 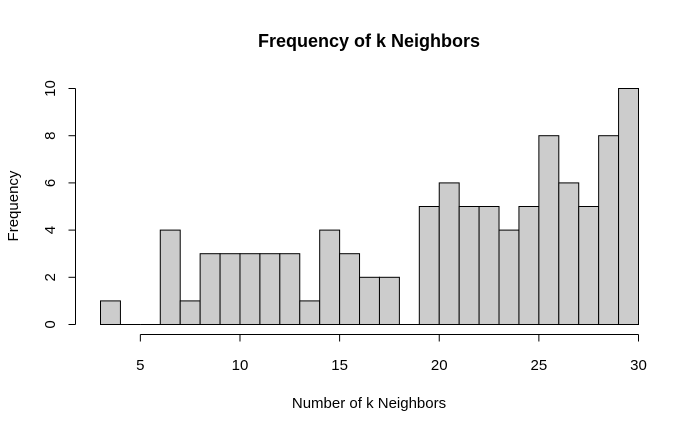 What do you see at coordinates (439, 365) in the screenshot?
I see `x-tick-label: 20` at bounding box center [439, 365].